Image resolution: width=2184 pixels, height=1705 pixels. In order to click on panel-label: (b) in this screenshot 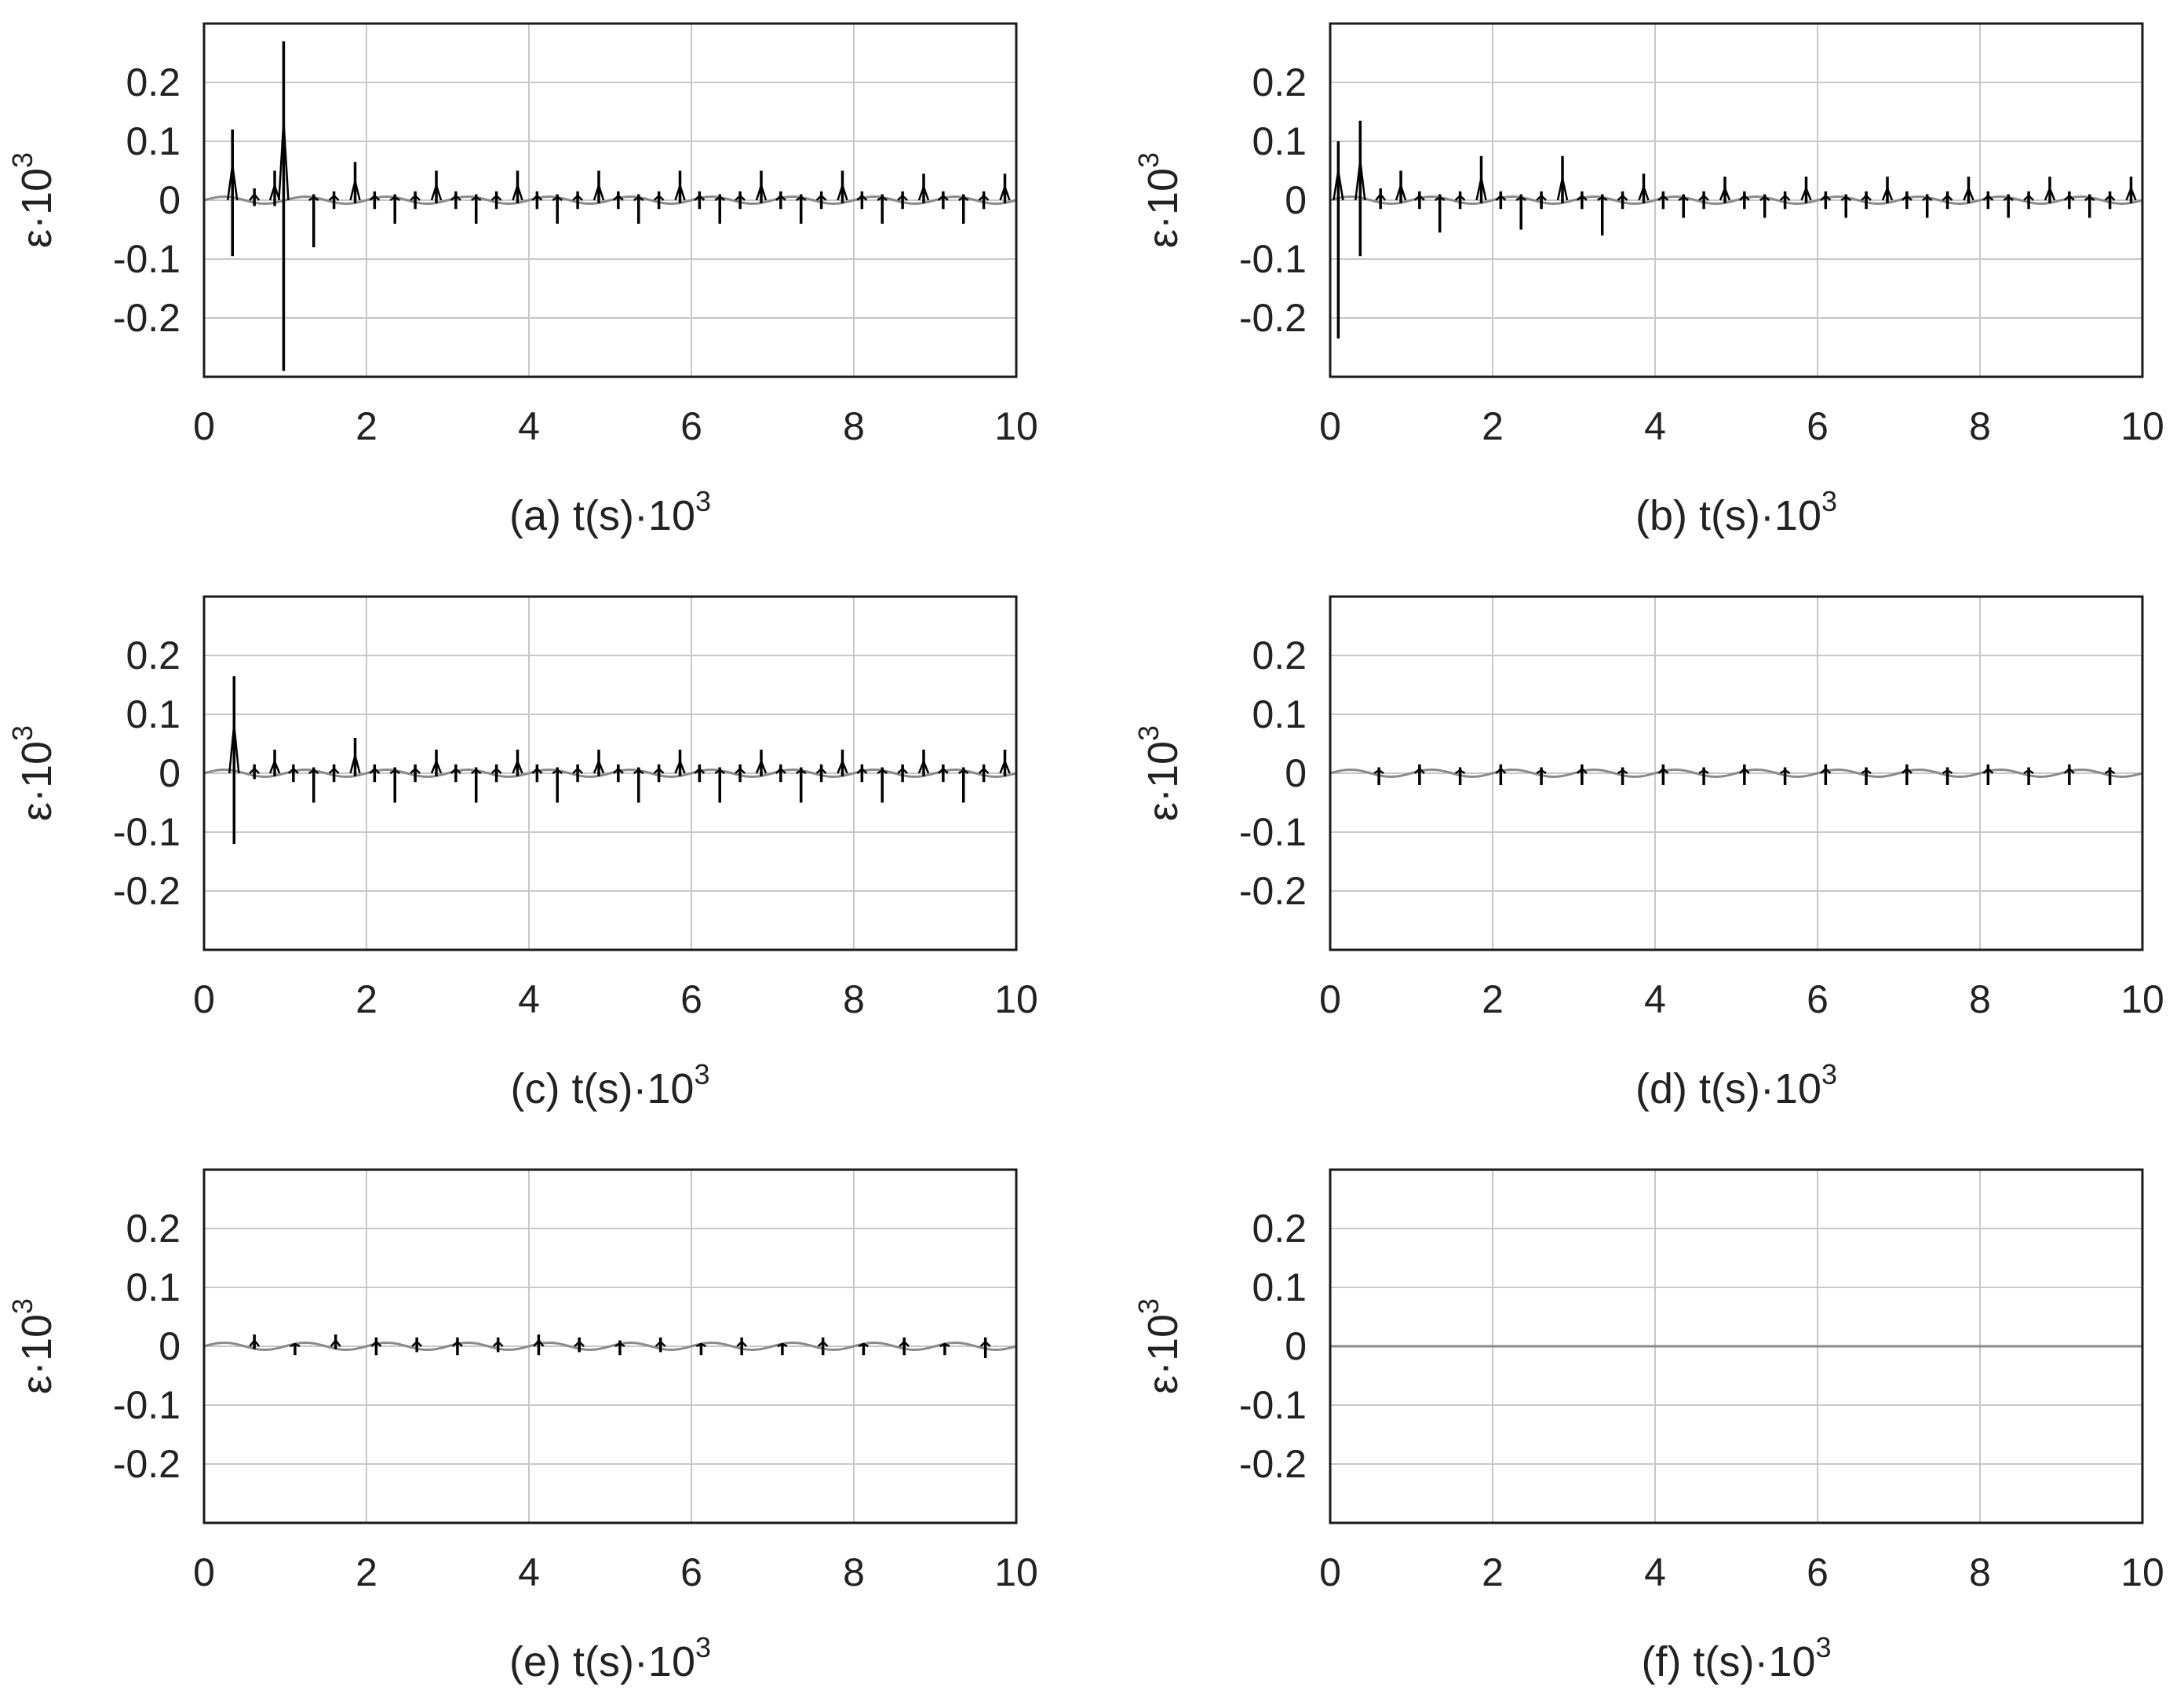, I will do `click(1667, 515)`.